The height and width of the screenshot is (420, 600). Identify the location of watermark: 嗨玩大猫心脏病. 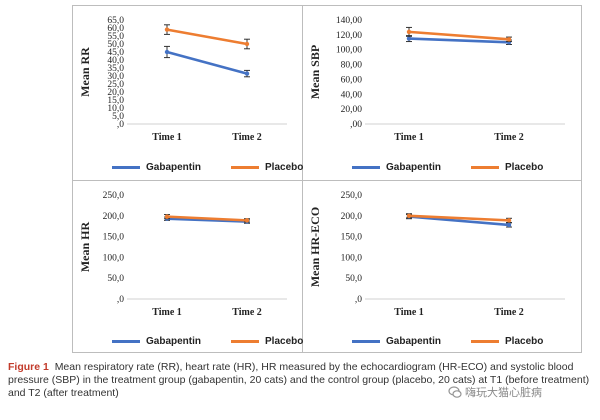
(495, 392).